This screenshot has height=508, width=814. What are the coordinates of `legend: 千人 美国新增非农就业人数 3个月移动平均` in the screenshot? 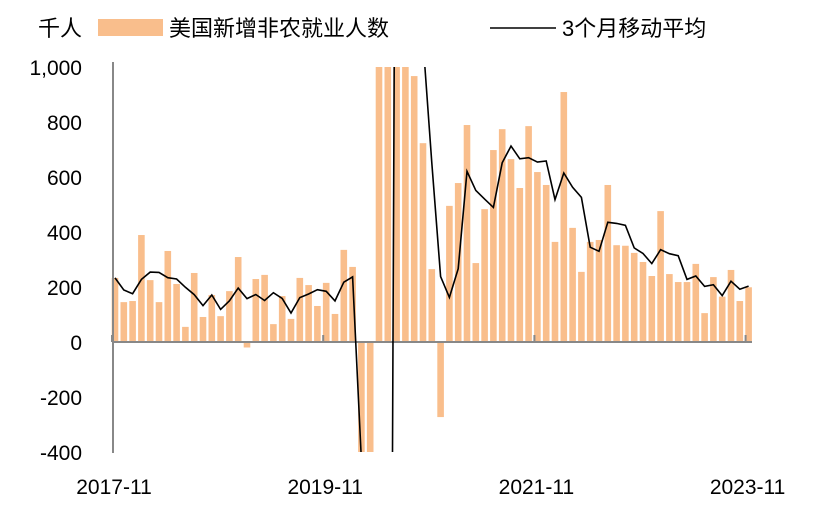 It's located at (372, 28).